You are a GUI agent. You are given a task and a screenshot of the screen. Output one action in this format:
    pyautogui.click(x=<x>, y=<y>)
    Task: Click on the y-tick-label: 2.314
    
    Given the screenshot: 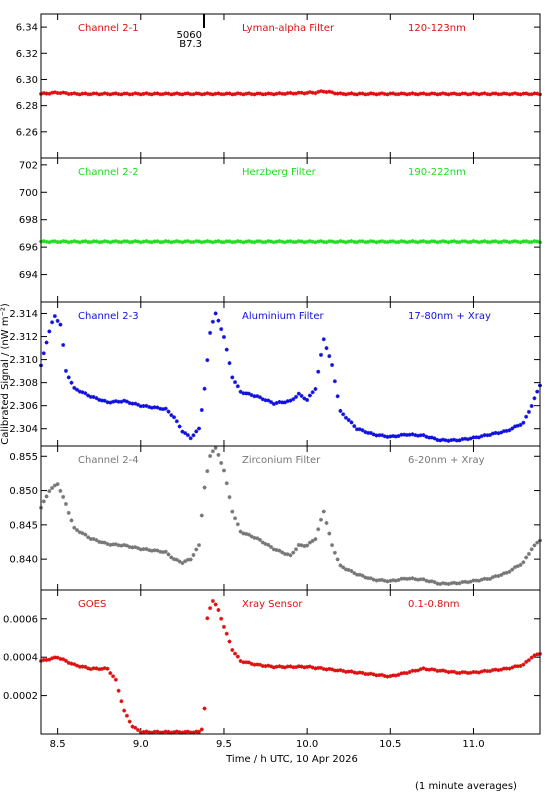 What is the action you would take?
    pyautogui.click(x=23, y=314)
    